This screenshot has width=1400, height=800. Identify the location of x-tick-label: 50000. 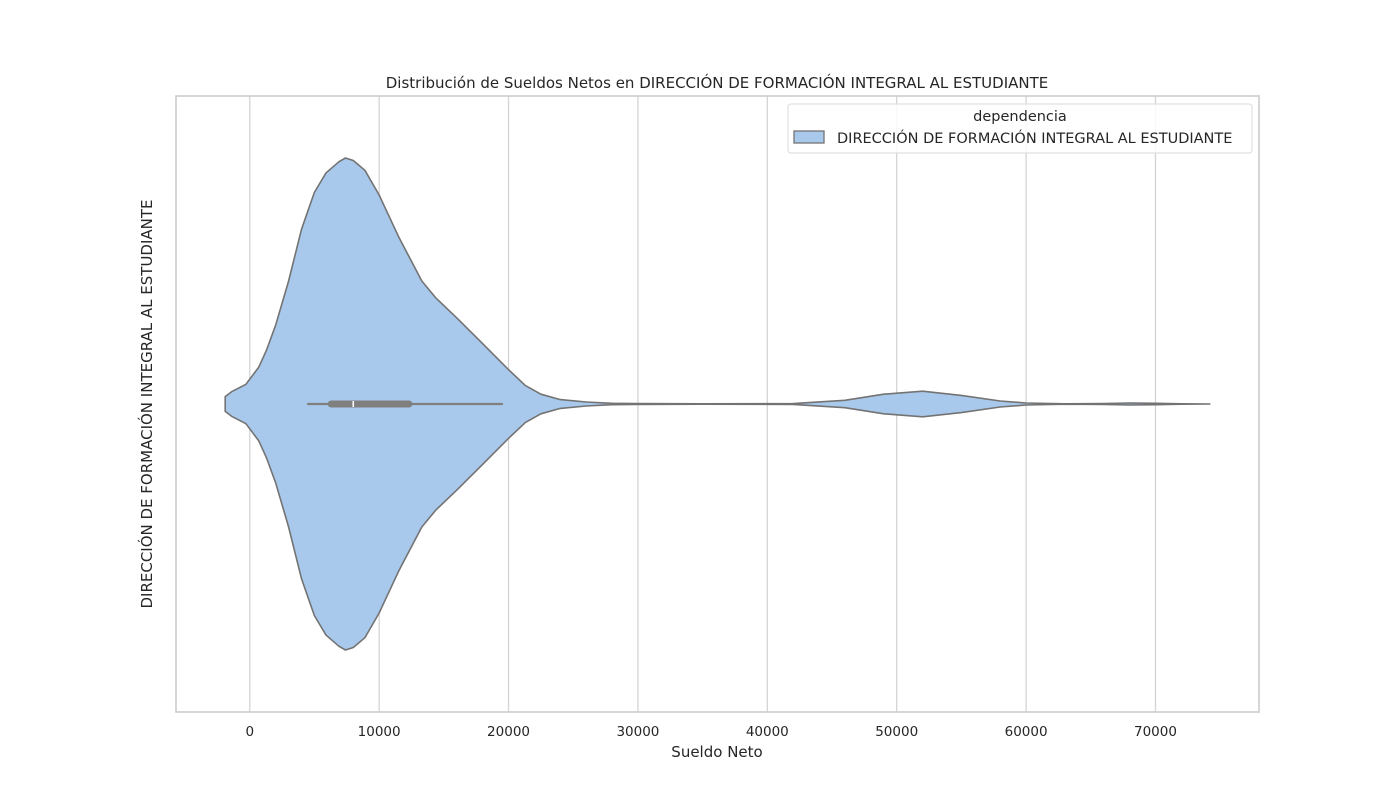
(896, 732).